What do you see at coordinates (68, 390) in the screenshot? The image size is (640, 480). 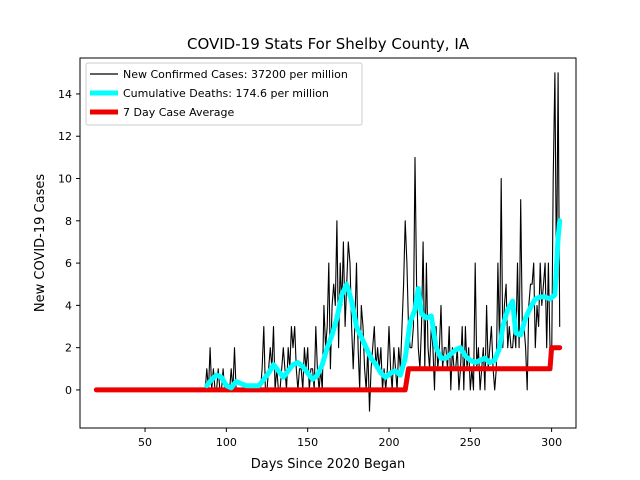 I see `y-tick-label: 0` at bounding box center [68, 390].